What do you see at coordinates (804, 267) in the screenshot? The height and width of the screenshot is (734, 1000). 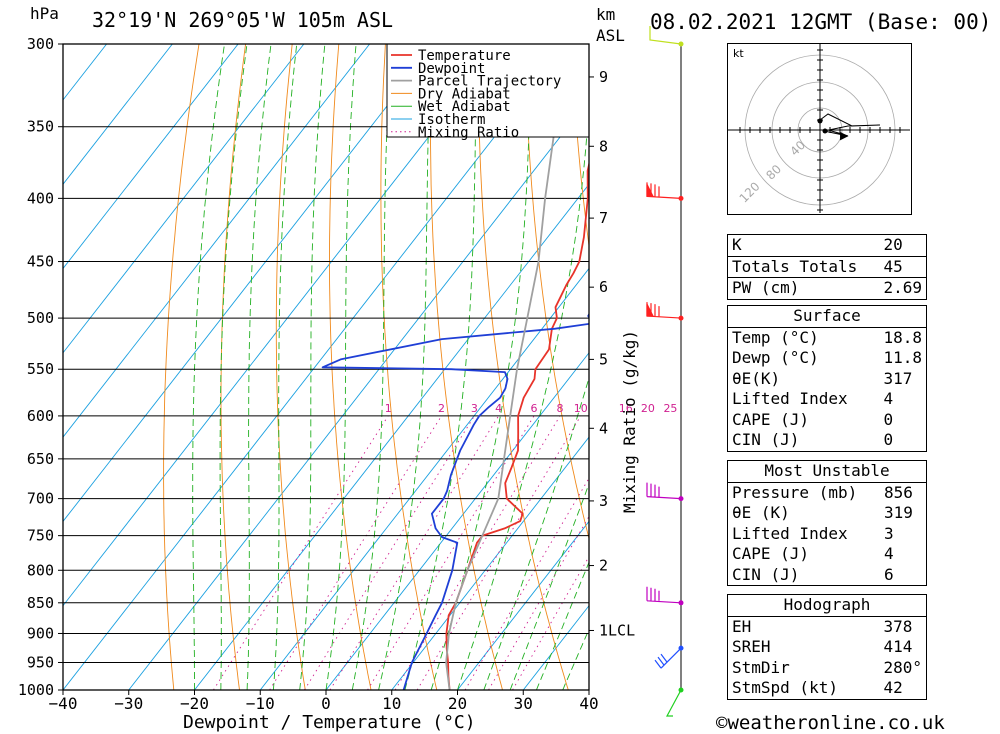 I see `totals-totals-label: Totals Totals` at bounding box center [804, 267].